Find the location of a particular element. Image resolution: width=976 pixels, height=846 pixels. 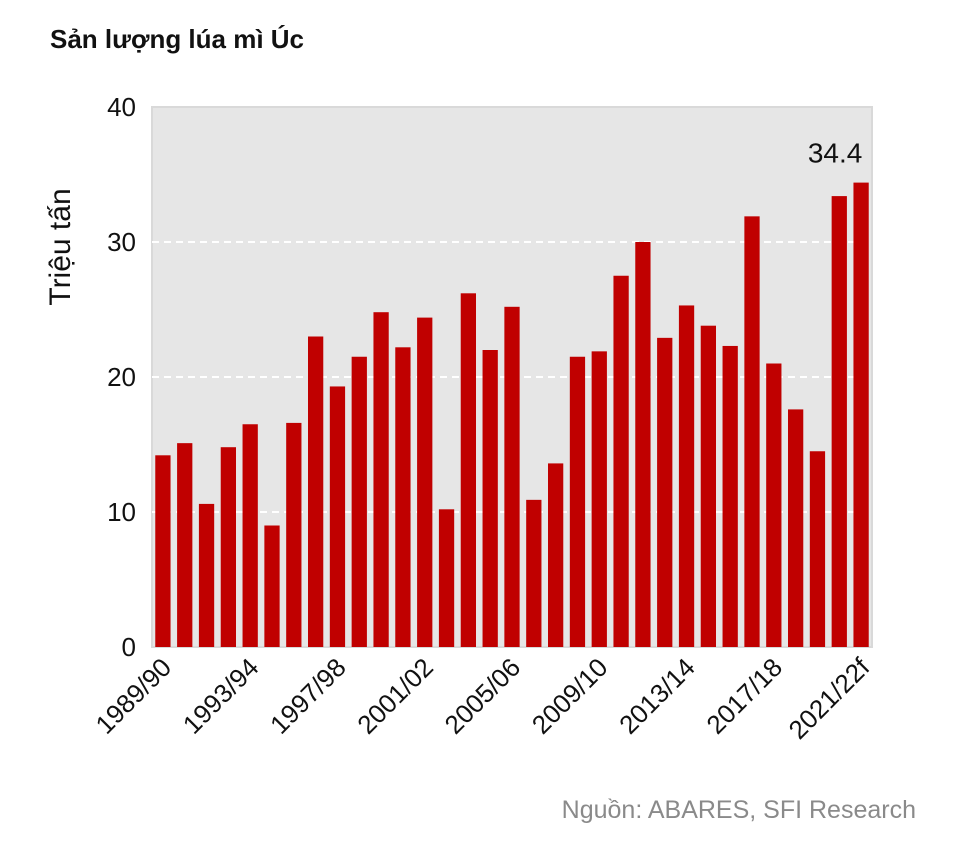

x-tick-label: 2013/14 is located at coordinates (657, 696).